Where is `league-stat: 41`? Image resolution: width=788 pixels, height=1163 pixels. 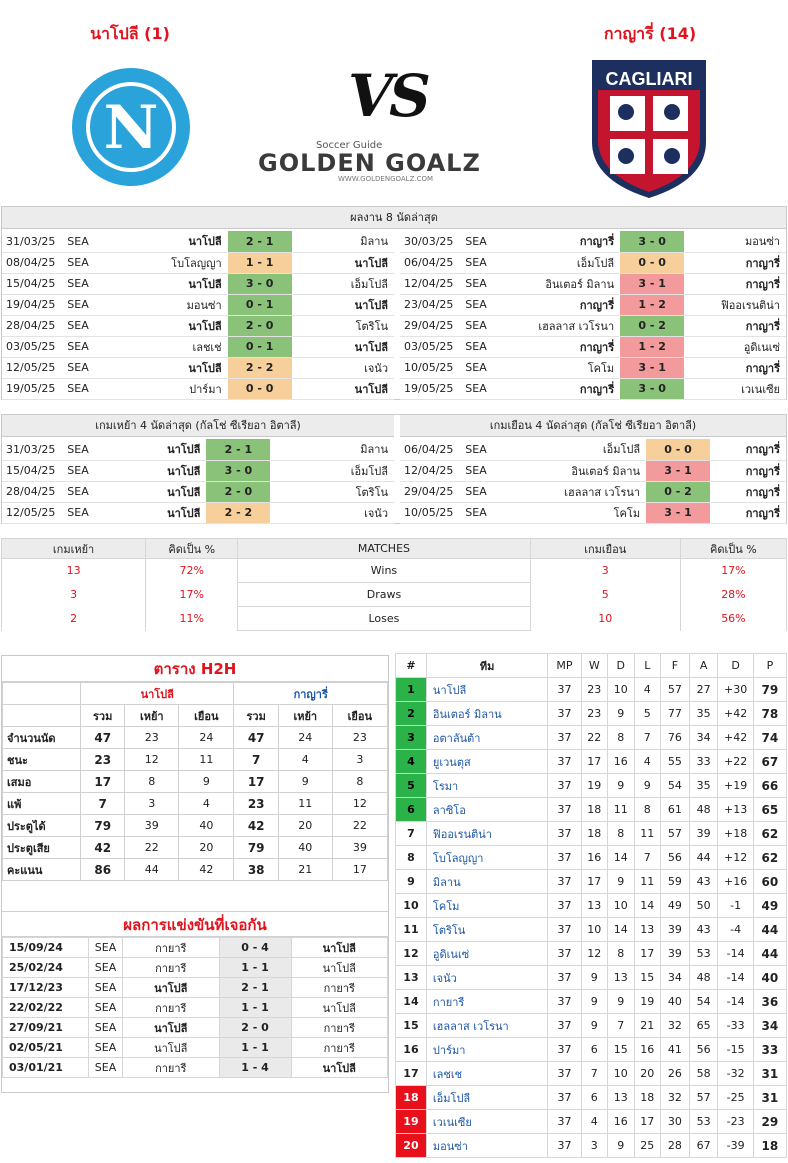
league-stat: 41 is located at coordinates (675, 1049).